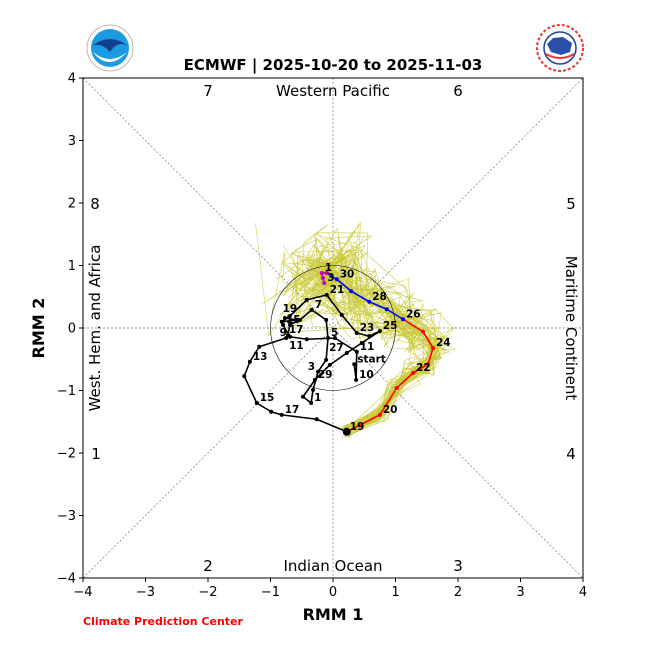  I want to click on y-tick-label: 4, so click(72, 79).